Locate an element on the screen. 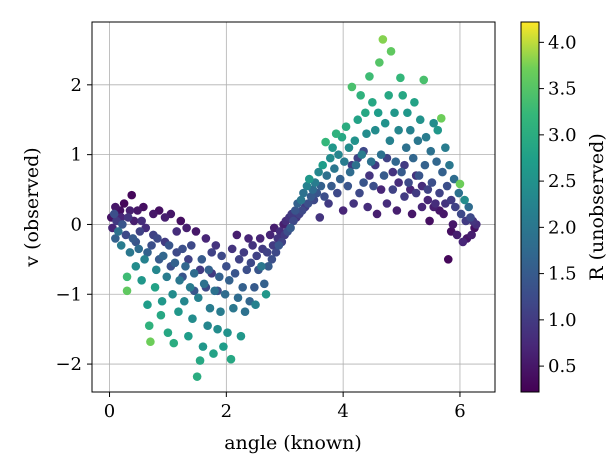  y-tick-label: 0 is located at coordinates (76, 224).